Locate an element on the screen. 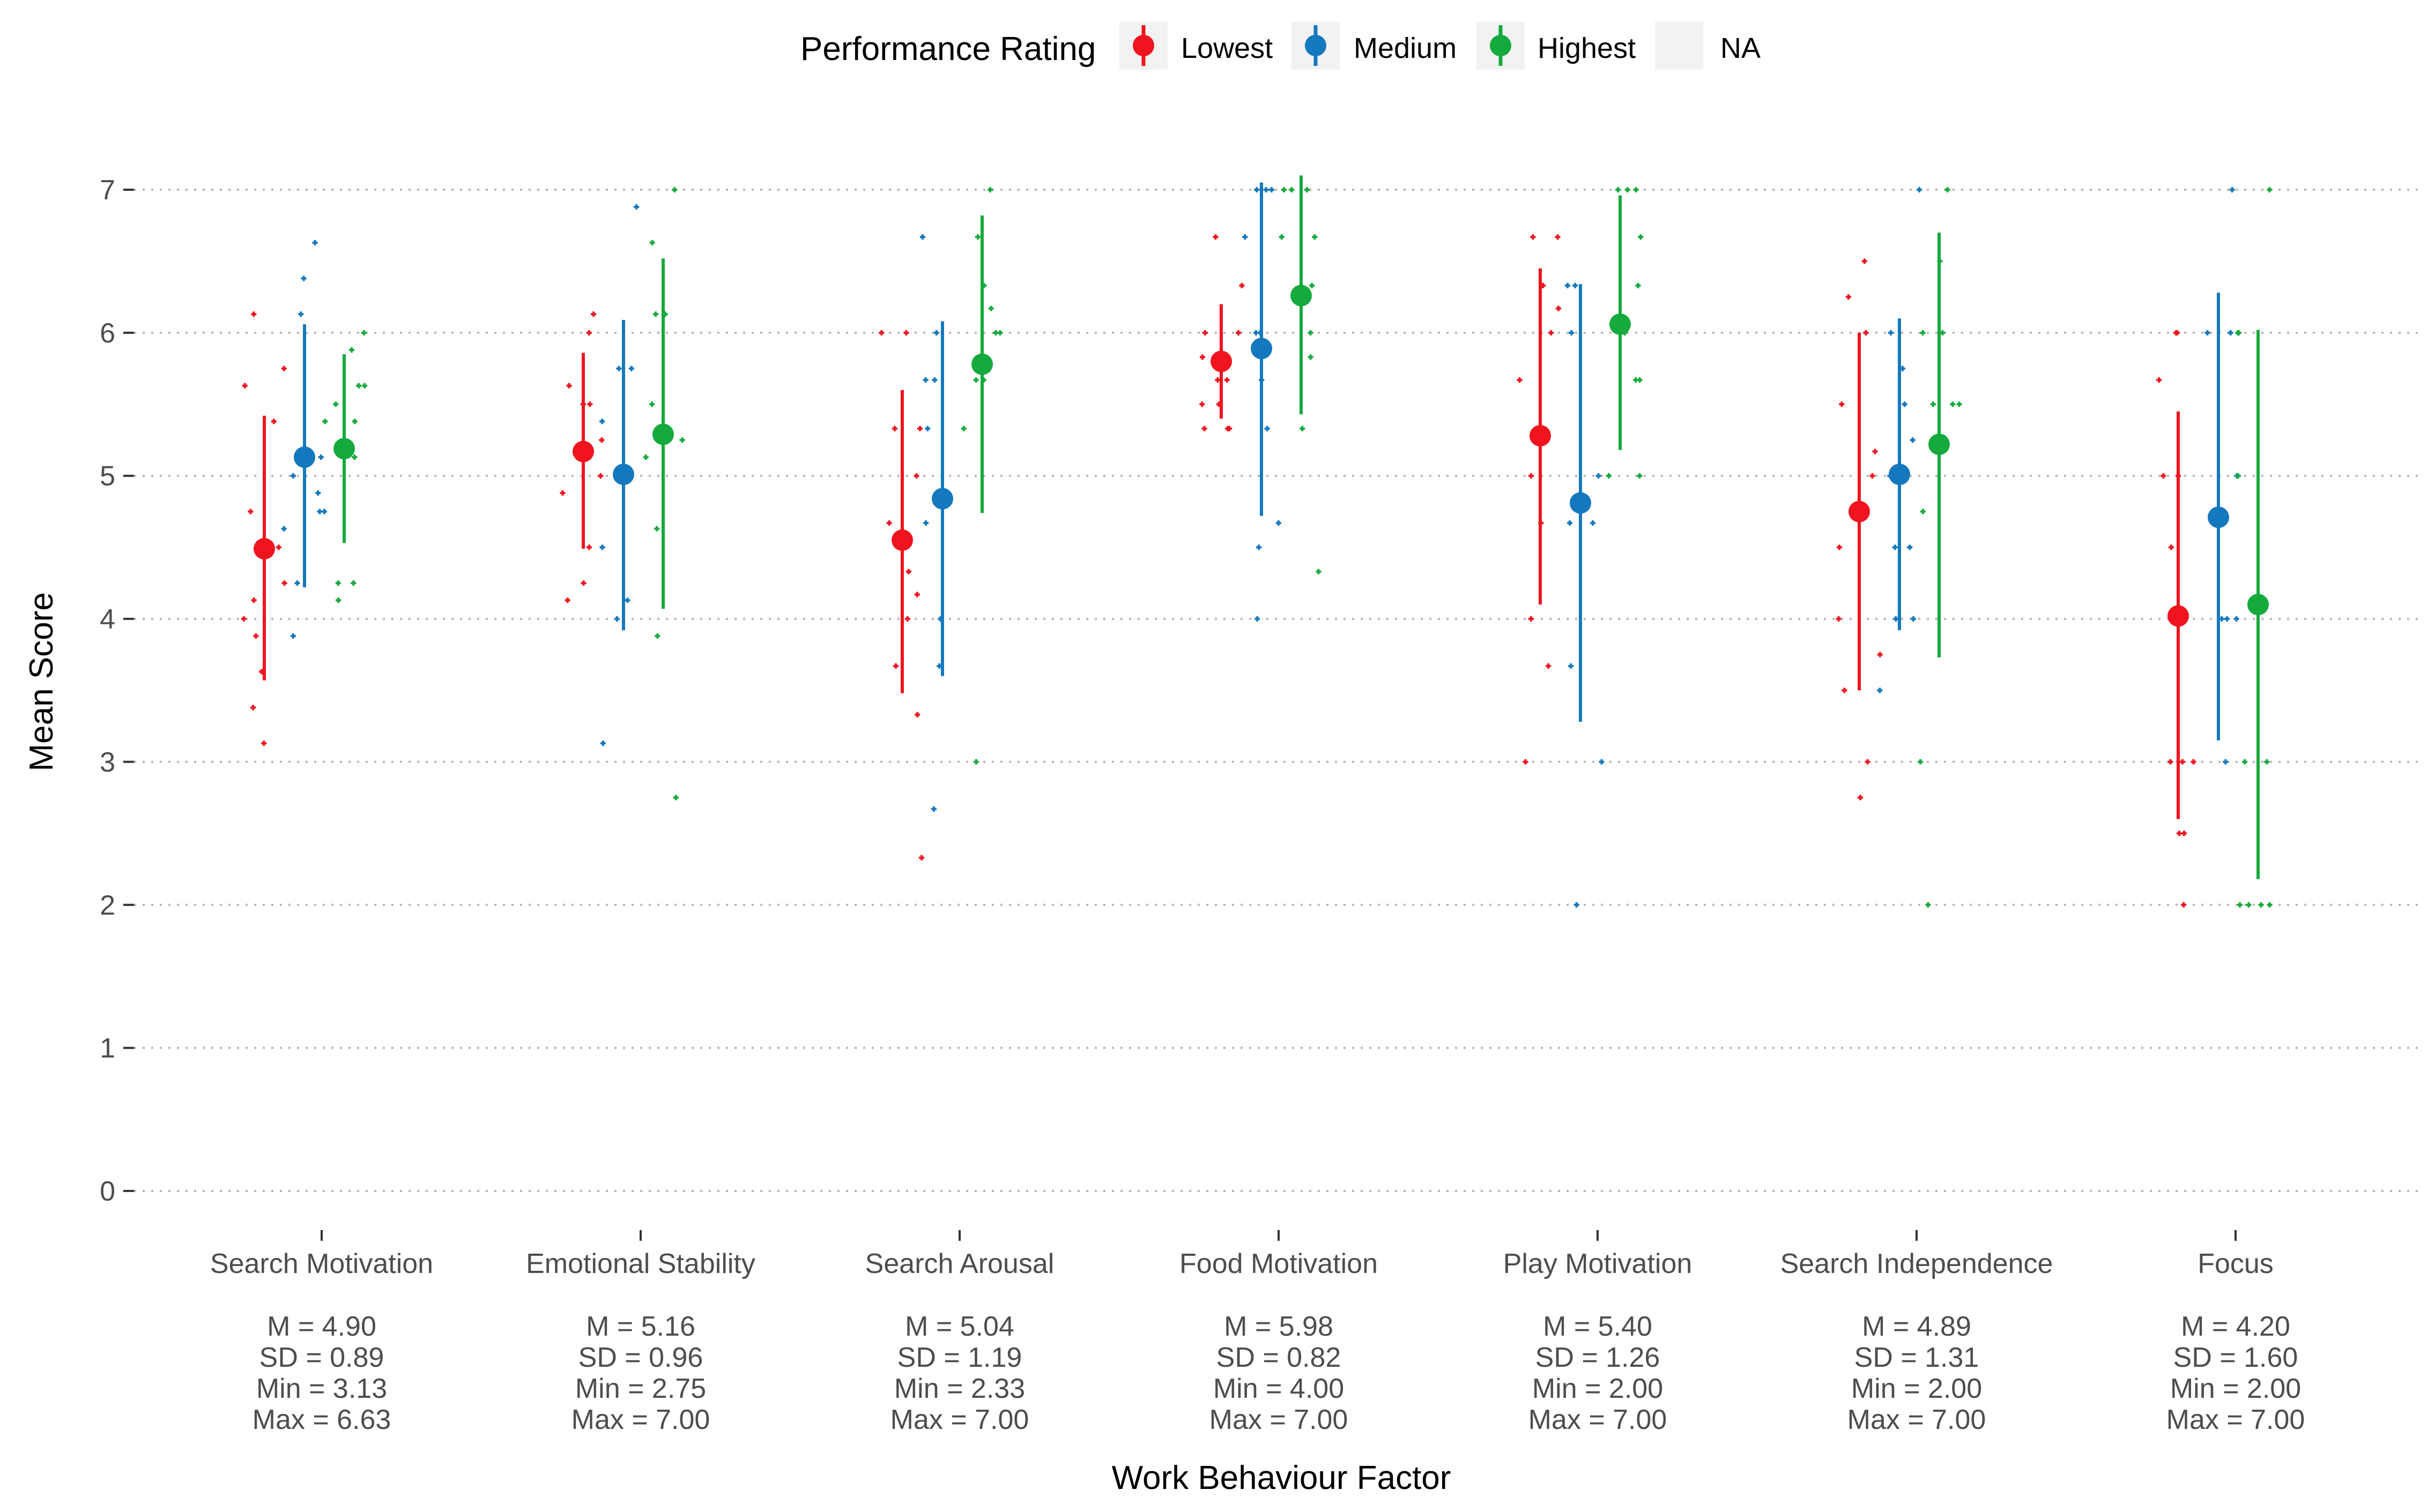  stat-mean: M = 4.20 is located at coordinates (2235, 1326).